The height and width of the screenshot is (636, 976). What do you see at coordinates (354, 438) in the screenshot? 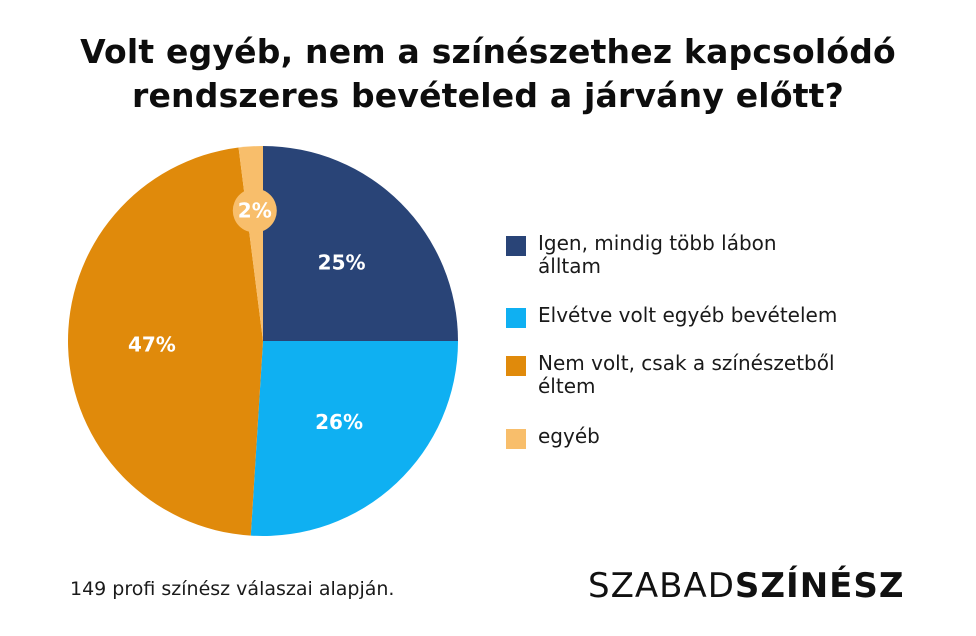
I see `pie-slice-elvetve` at bounding box center [354, 438].